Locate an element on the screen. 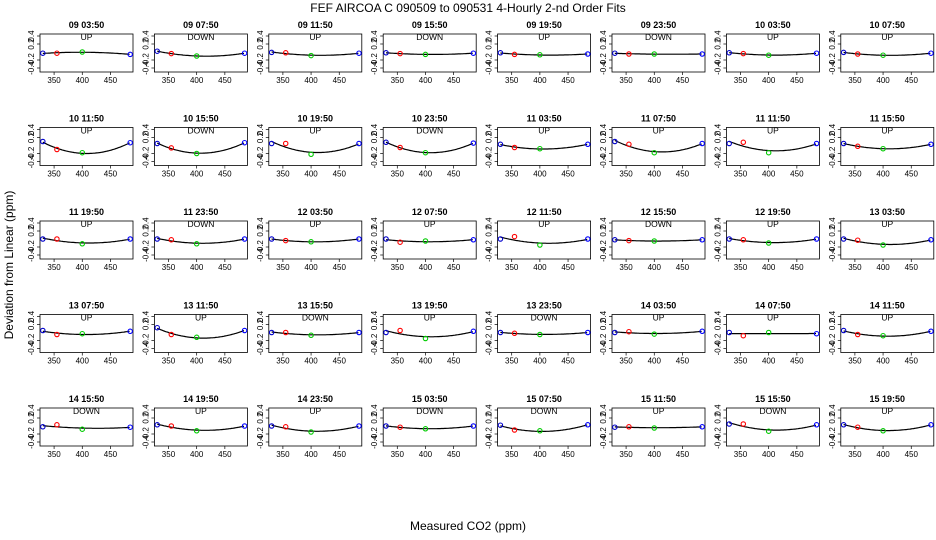 The height and width of the screenshot is (540, 936). panel-title: 09 15:50 is located at coordinates (430, 25).